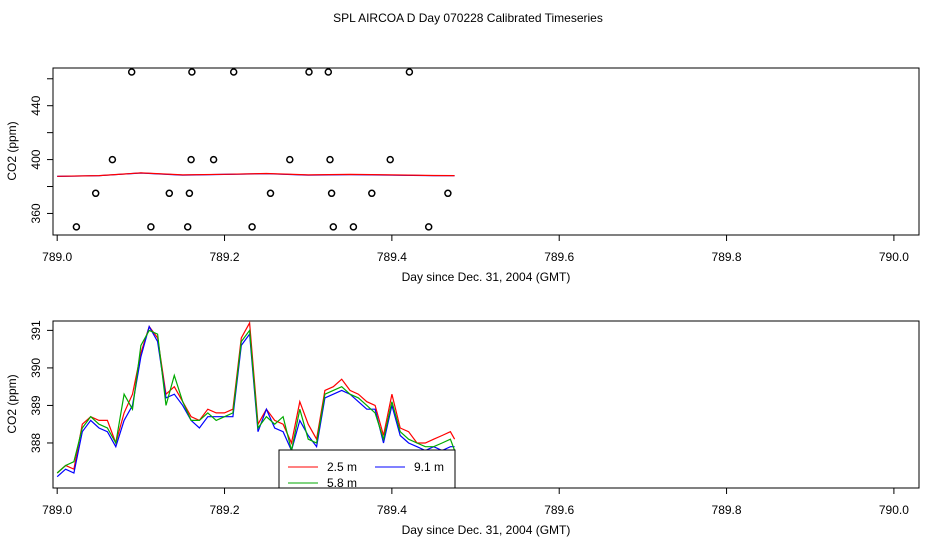 Image resolution: width=936 pixels, height=540 pixels. Describe the element at coordinates (12, 403) in the screenshot. I see `bottom-y-axis-label: CO2 (ppm)` at that location.